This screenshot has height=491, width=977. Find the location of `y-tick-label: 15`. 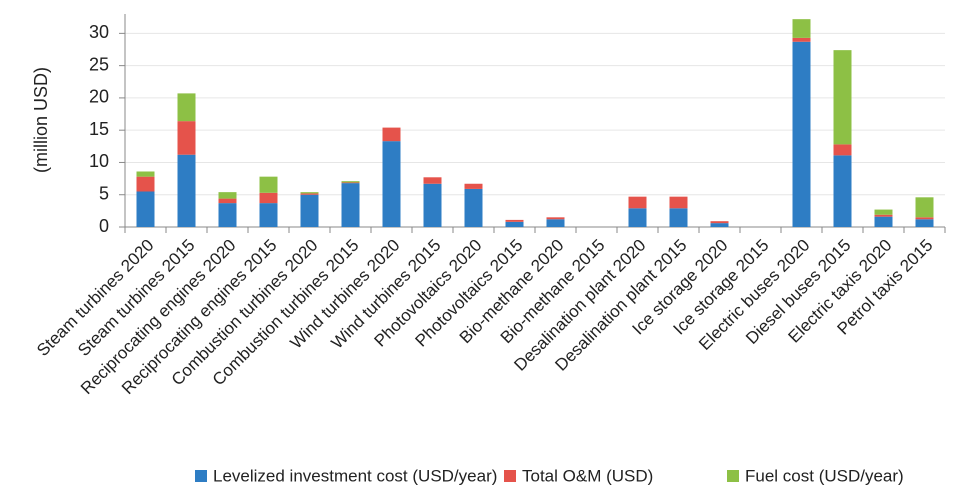

y-tick-label: 15 is located at coordinates (99, 129).